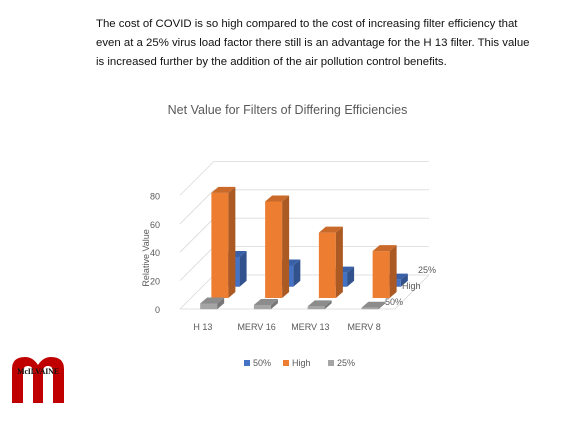  What do you see at coordinates (155, 225) in the screenshot?
I see `y-tick-label: 60` at bounding box center [155, 225].